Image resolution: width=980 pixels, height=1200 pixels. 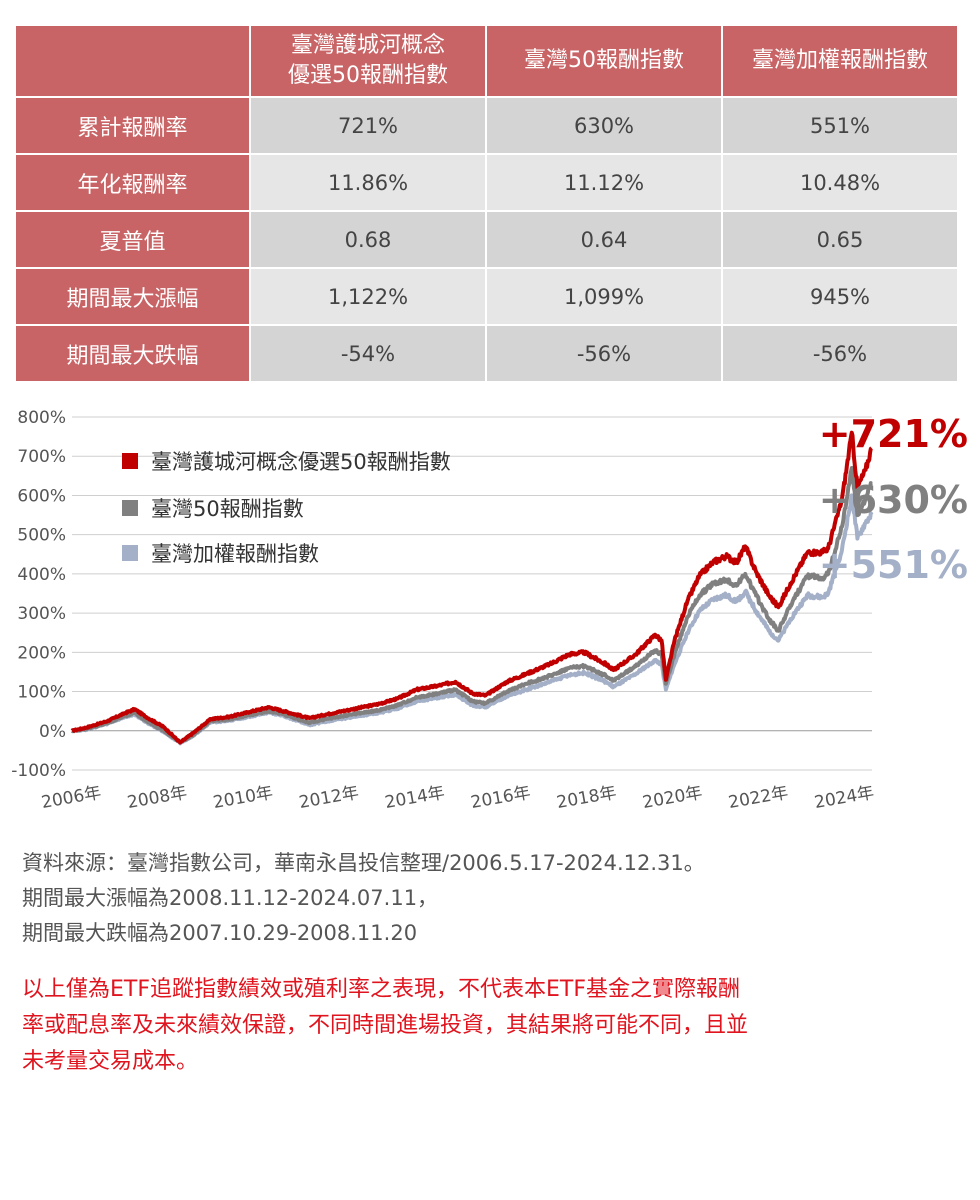 I want to click on end-label-taiwan50-index: +630%, so click(x=893, y=500).